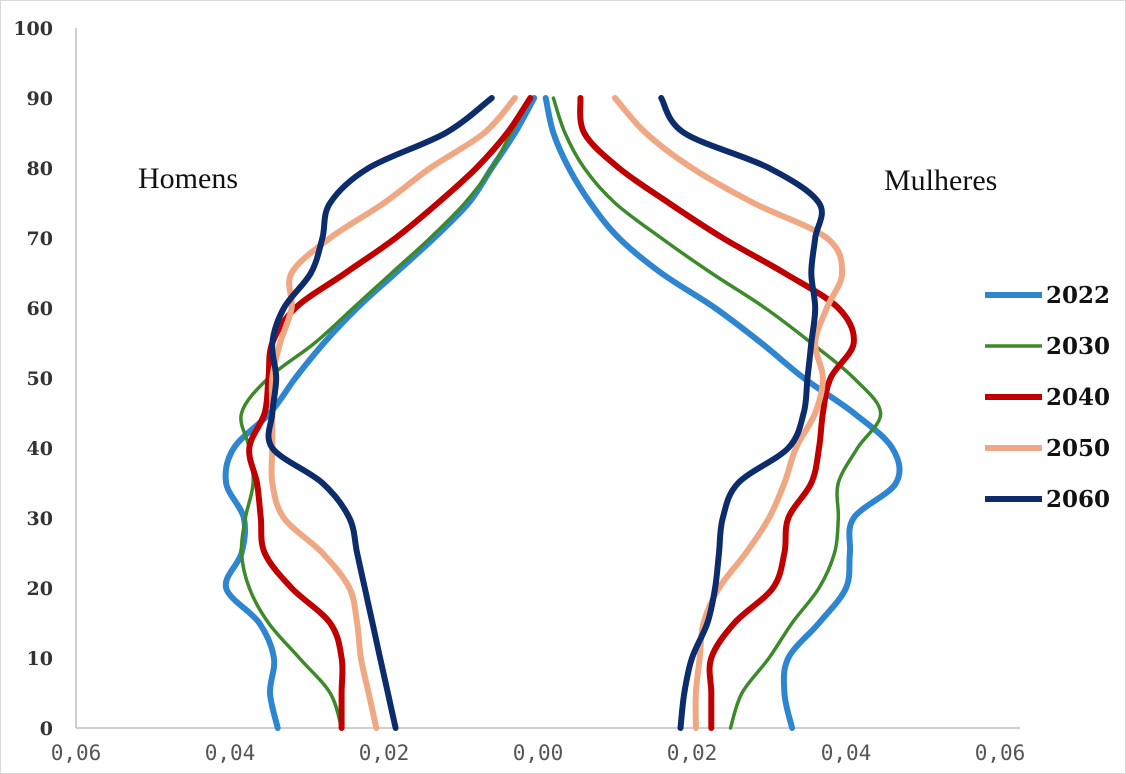  What do you see at coordinates (40, 519) in the screenshot?
I see `y-tick-label: 30` at bounding box center [40, 519].